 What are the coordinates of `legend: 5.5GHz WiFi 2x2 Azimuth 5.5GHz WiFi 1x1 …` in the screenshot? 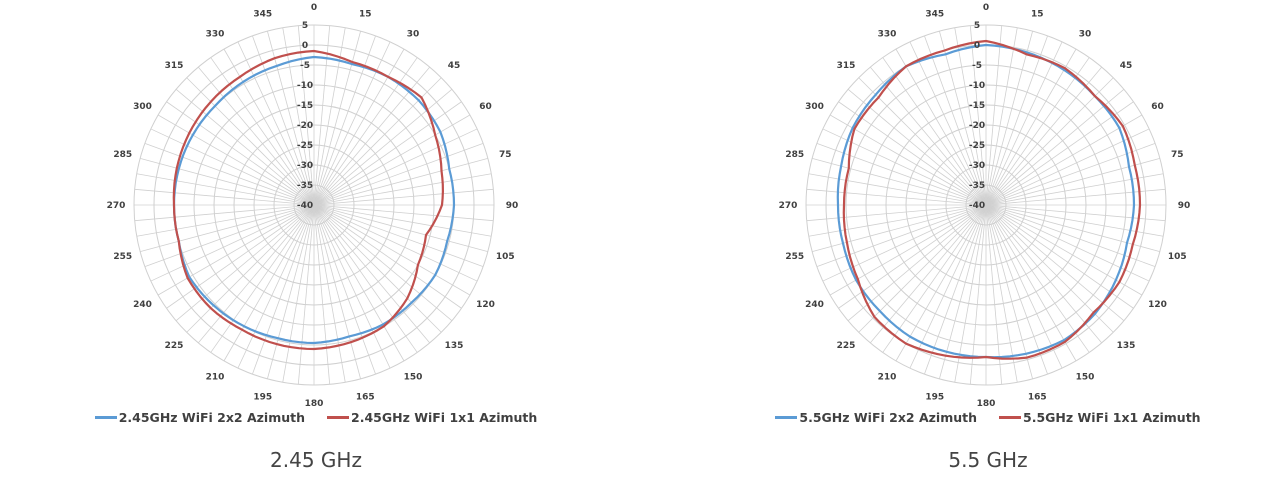 It's located at (968, 417).